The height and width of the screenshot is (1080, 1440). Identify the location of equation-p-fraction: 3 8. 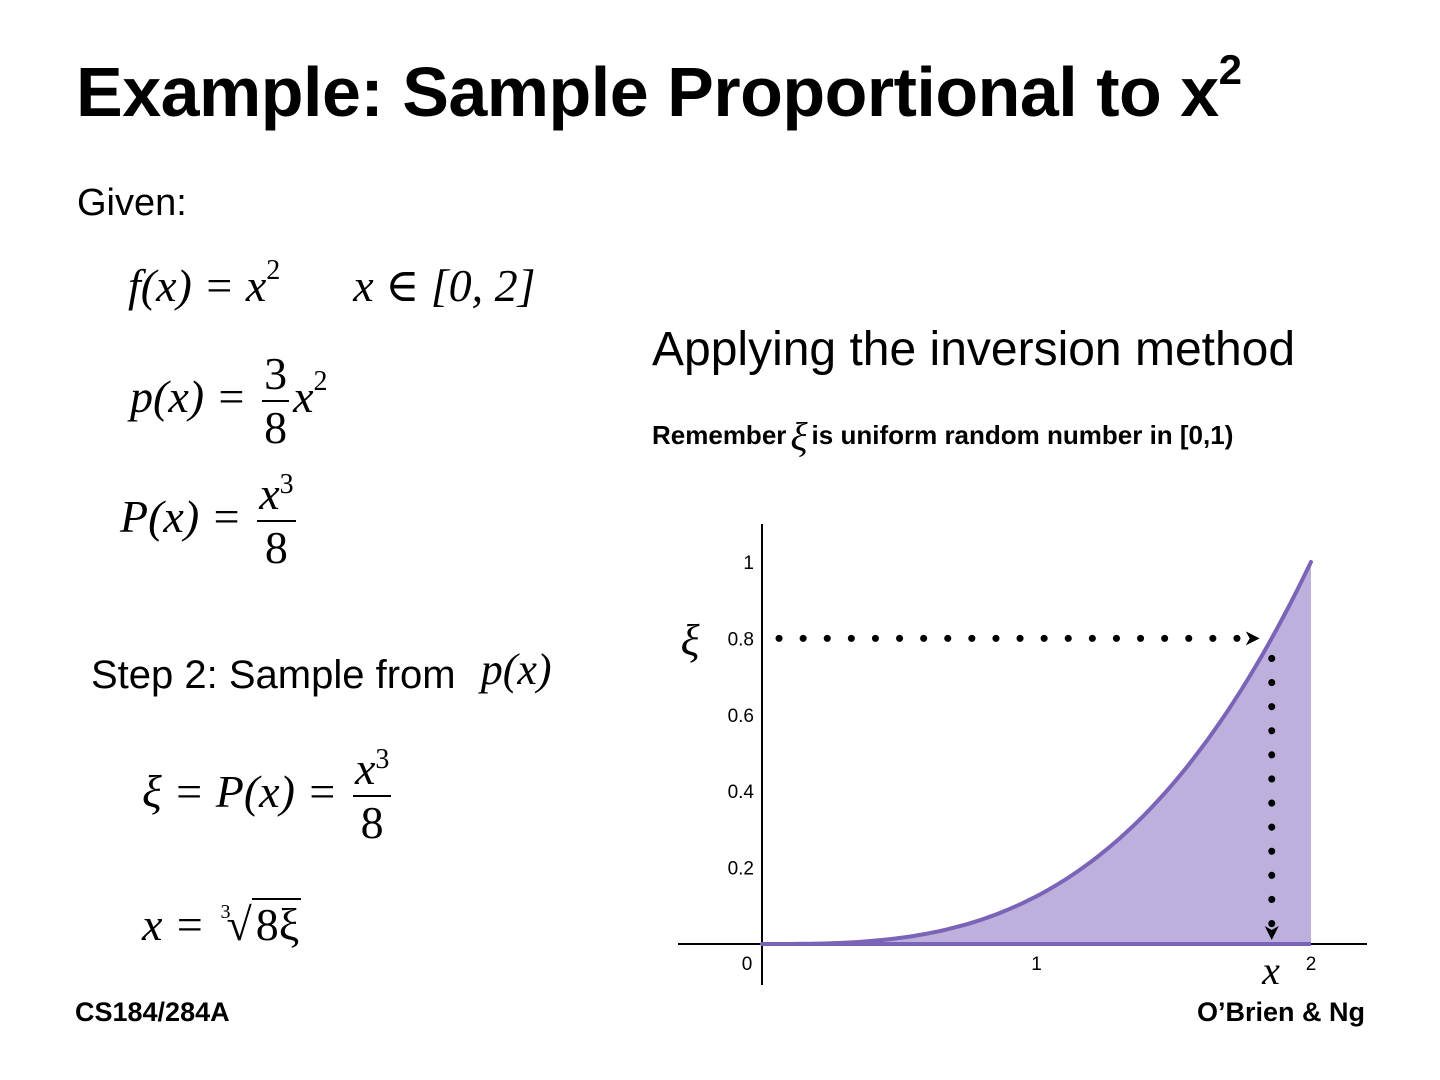
(276, 401).